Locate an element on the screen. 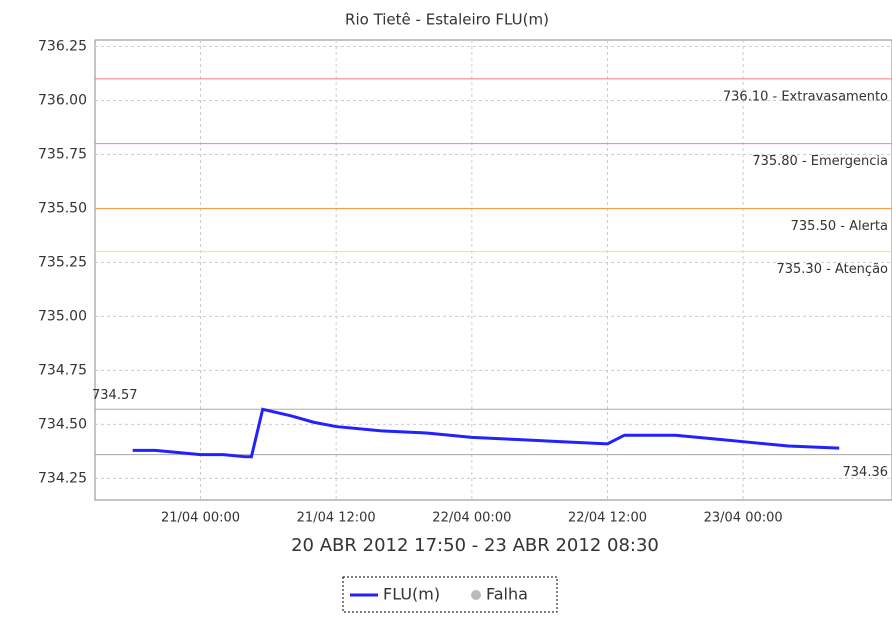 This screenshot has height=618, width=892. y-tick-label: 735.25 is located at coordinates (62, 262).